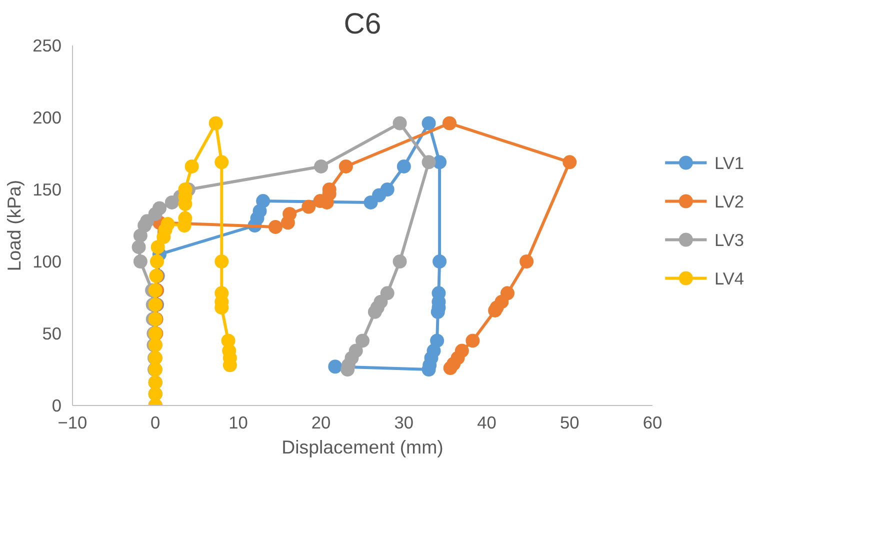  What do you see at coordinates (238, 422) in the screenshot?
I see `x-tick-label: 10` at bounding box center [238, 422].